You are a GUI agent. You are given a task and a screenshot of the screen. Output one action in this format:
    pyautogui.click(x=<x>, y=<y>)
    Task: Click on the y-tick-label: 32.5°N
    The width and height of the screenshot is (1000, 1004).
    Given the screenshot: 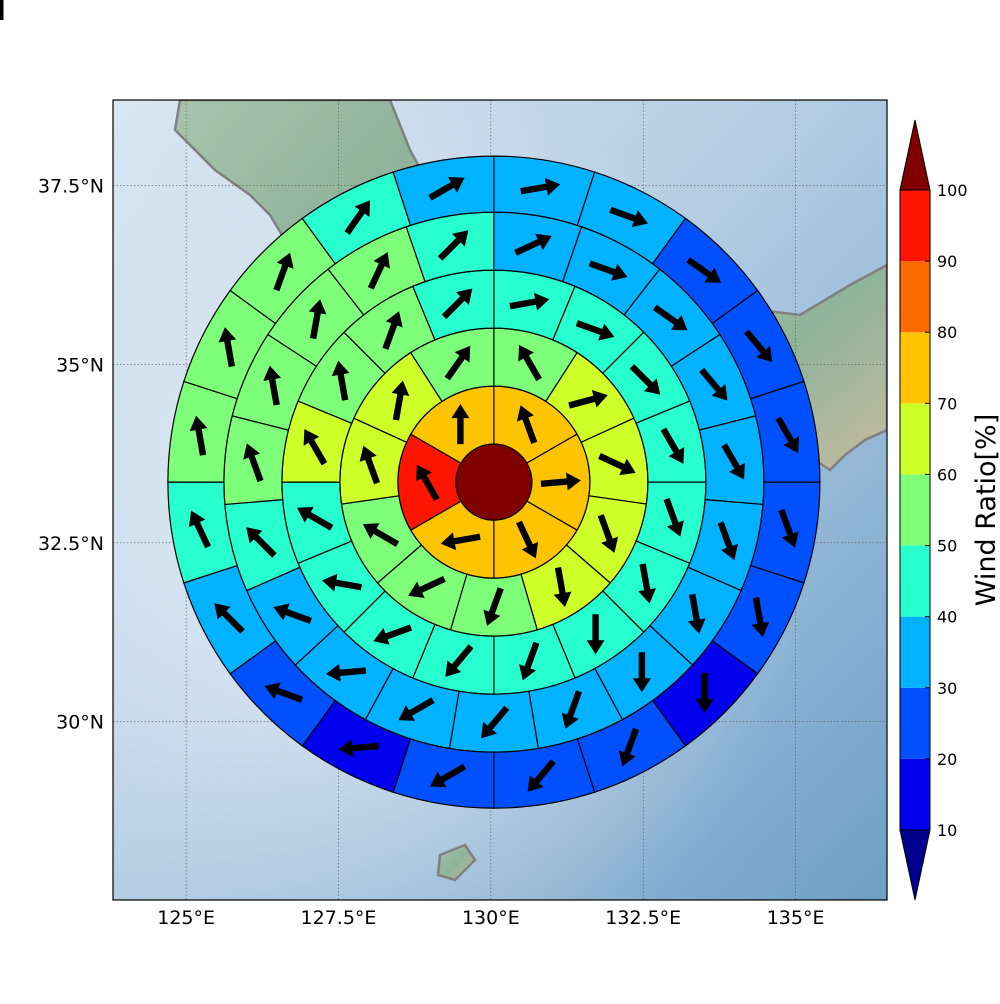 What is the action you would take?
    pyautogui.click(x=71, y=544)
    